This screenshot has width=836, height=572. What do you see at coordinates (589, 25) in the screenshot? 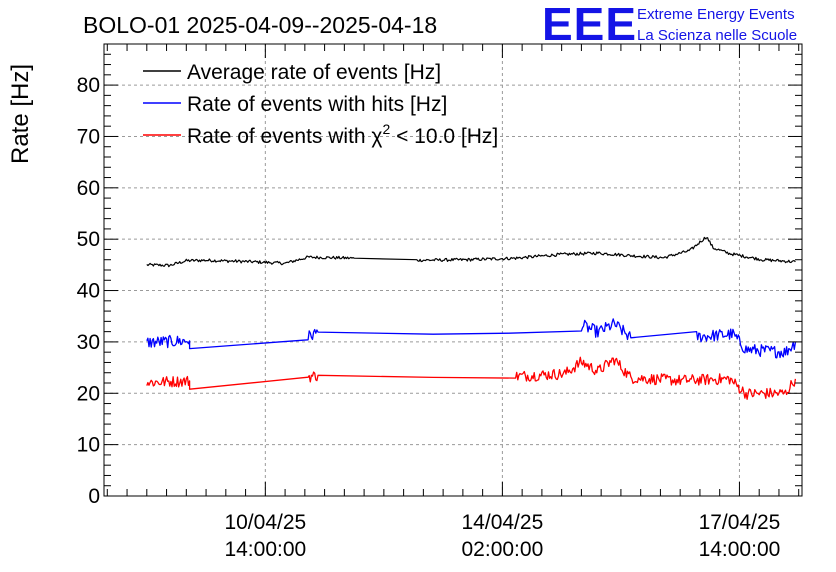
I see `eee-logo-mark: EEE` at bounding box center [589, 25].